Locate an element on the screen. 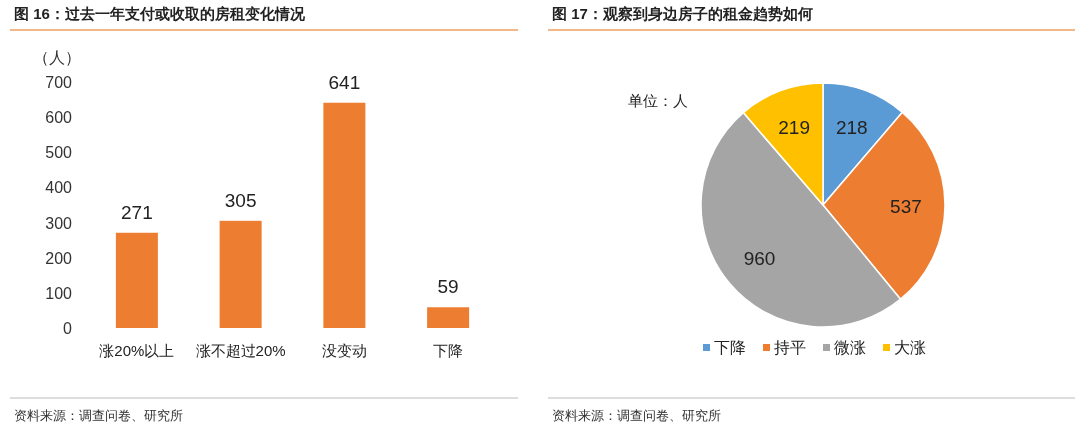 The height and width of the screenshot is (431, 1080). data-label: 305 is located at coordinates (240, 200).